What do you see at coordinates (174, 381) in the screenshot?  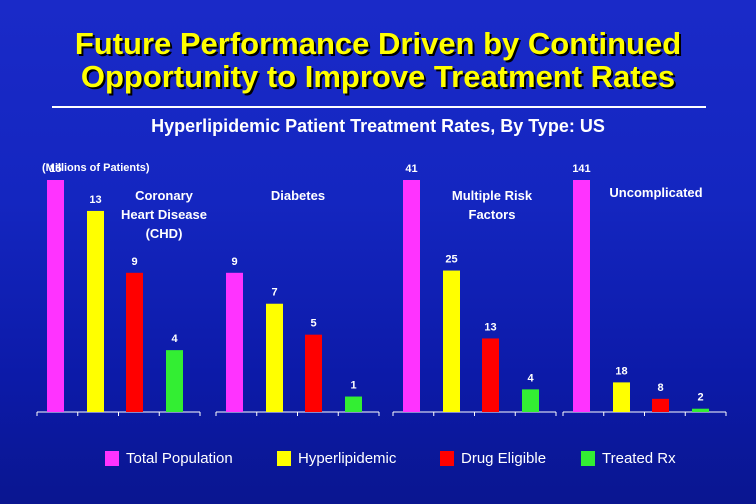 I see `bar-coronary-heart-disease-chd-treated-rx` at bounding box center [174, 381].